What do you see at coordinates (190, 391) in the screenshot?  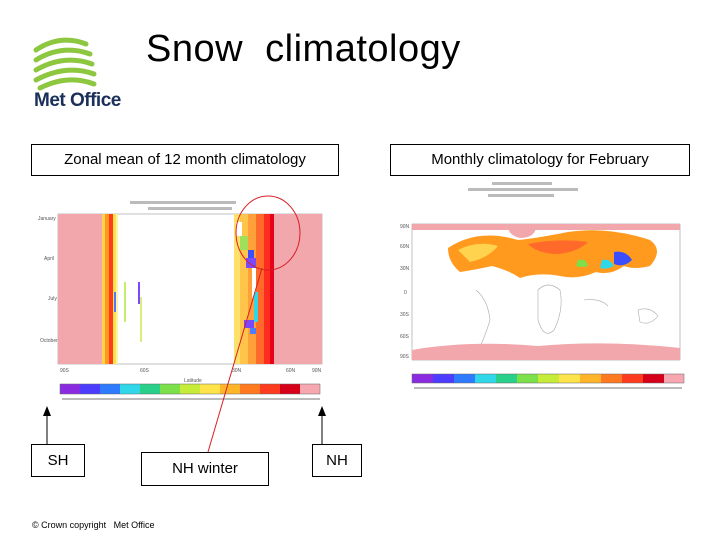 I see `colour-scale-bar` at bounding box center [190, 391].